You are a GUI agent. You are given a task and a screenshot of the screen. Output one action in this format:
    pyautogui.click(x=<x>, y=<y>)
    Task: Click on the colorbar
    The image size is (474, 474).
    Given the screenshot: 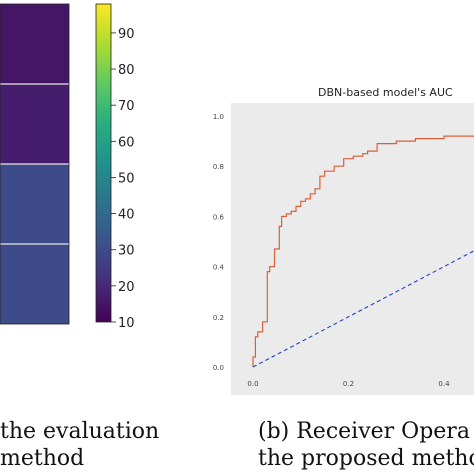 What is the action you would take?
    pyautogui.click(x=103, y=163)
    